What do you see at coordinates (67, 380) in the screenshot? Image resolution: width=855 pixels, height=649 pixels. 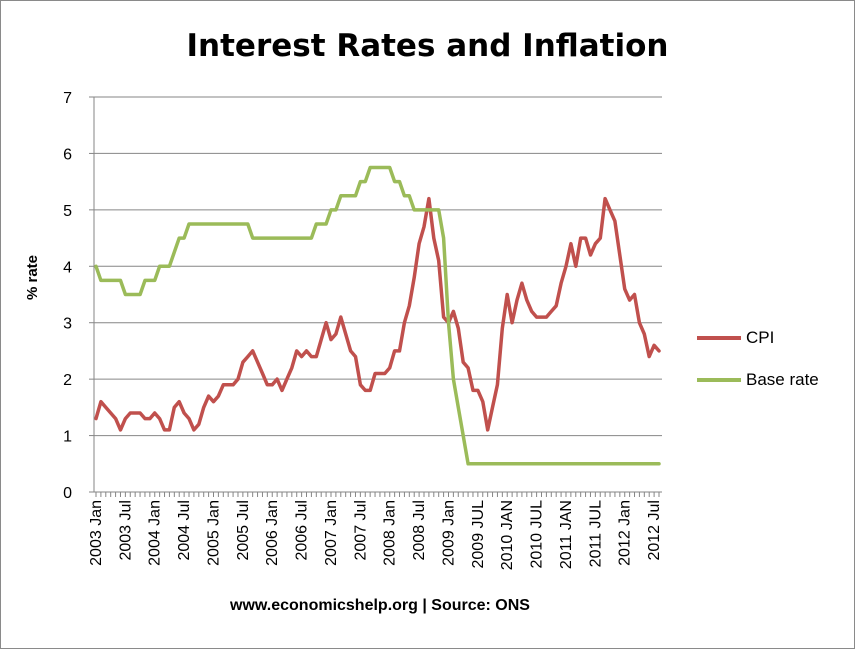 I see `y-tick-label-2: 2` at bounding box center [67, 380].